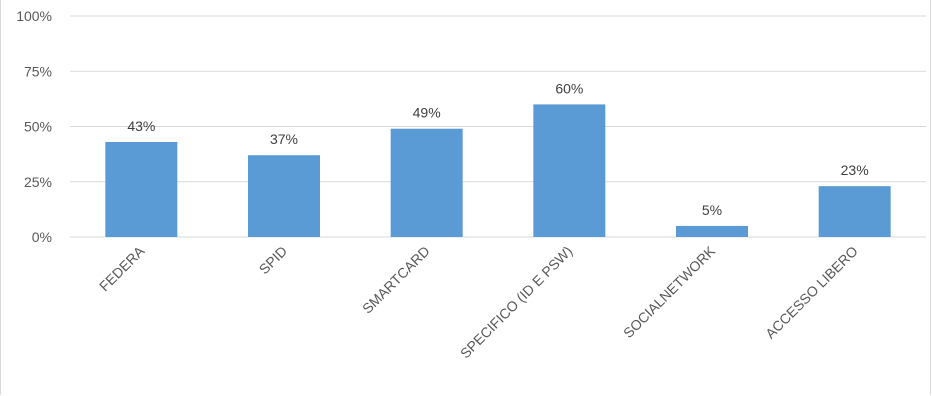 The height and width of the screenshot is (396, 932). What do you see at coordinates (427, 113) in the screenshot?
I see `data-label: 49%` at bounding box center [427, 113].